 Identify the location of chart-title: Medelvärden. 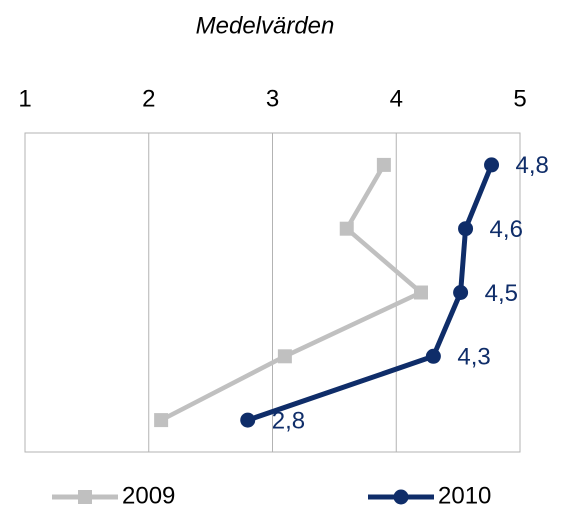
(265, 25).